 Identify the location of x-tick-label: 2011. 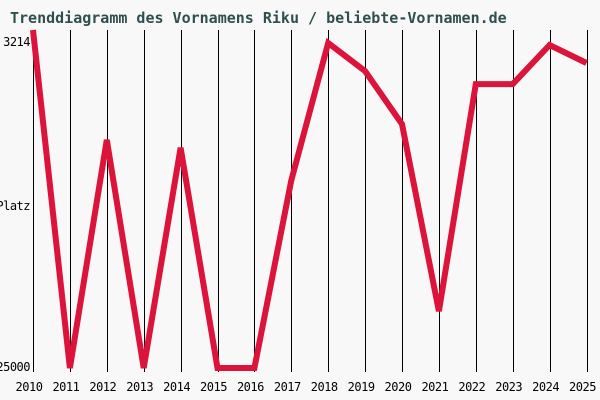
(65, 387).